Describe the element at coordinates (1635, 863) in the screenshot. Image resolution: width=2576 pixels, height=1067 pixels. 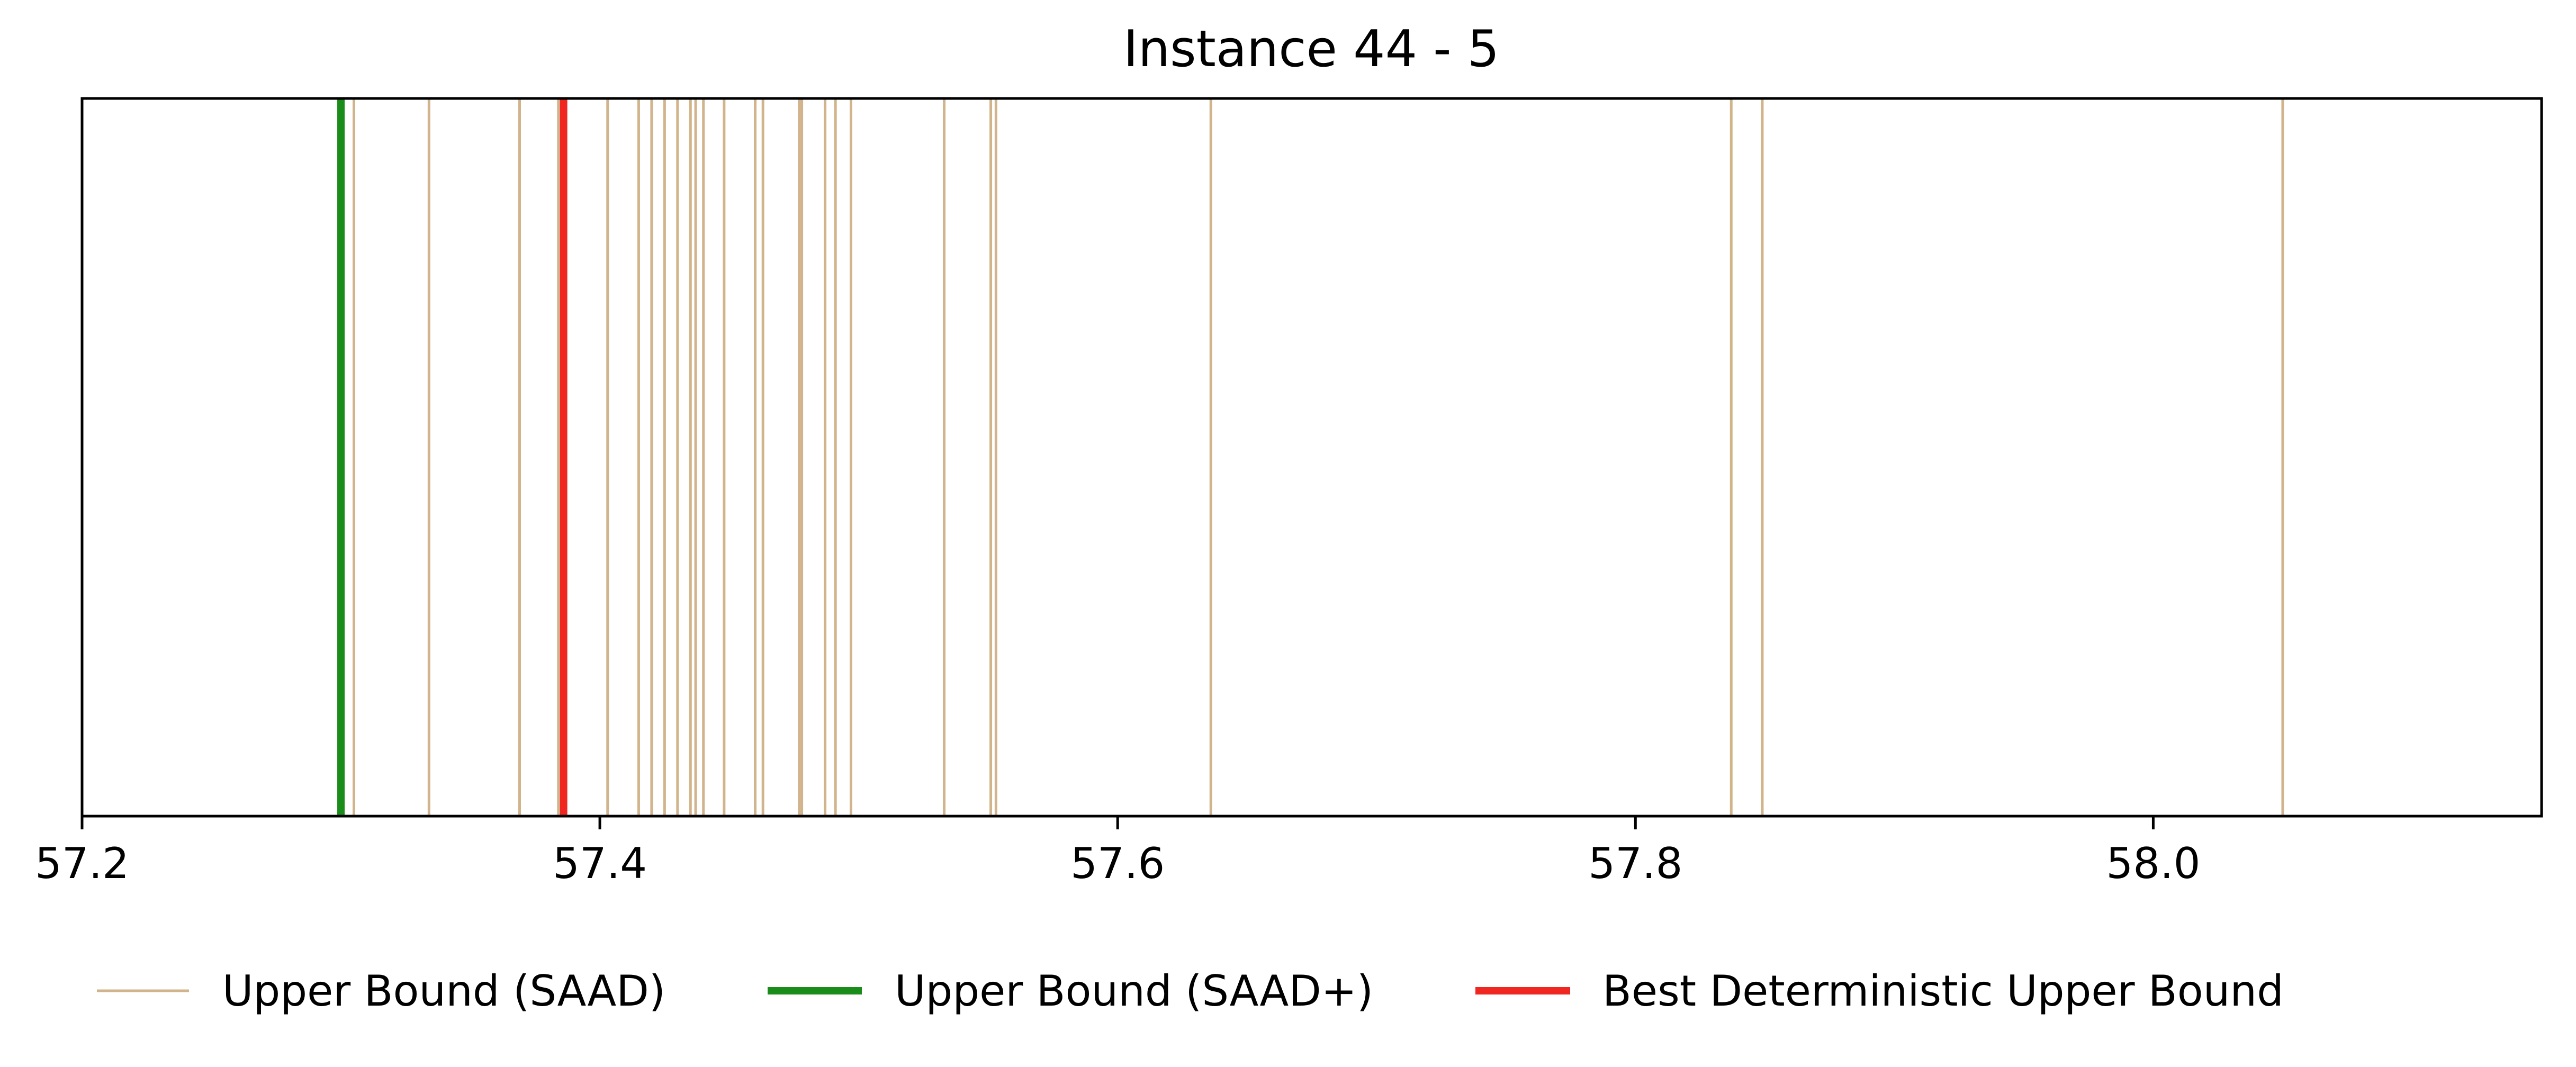
I see `x-tick-label: 57.8` at that location.